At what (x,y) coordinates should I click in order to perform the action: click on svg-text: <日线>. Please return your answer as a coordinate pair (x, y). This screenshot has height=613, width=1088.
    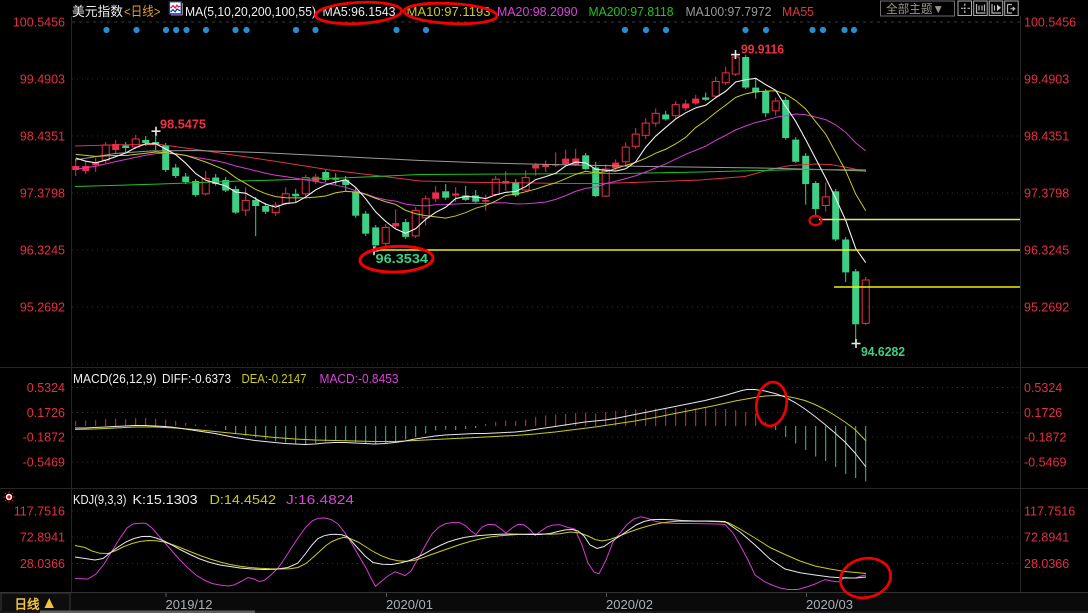
    Looking at the image, I should click on (142, 11).